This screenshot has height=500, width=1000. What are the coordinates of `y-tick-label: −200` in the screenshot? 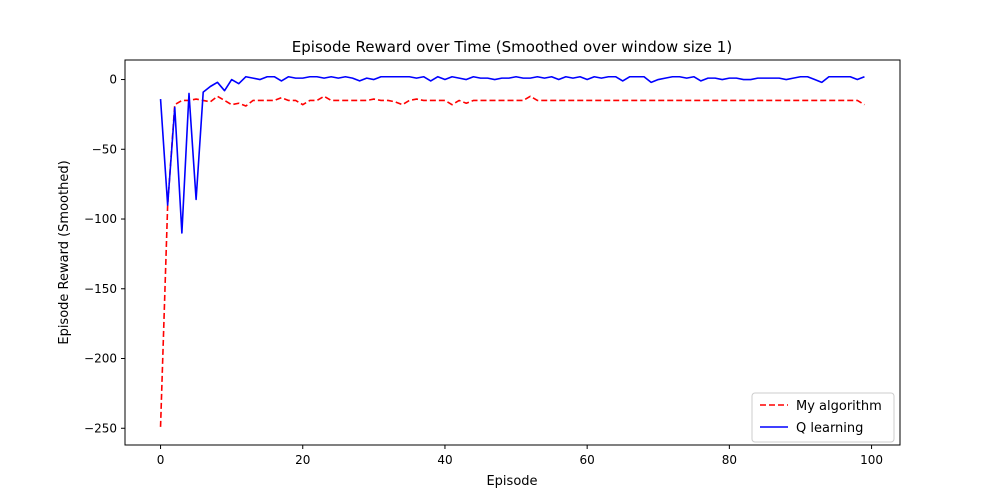 It's located at (100, 359).